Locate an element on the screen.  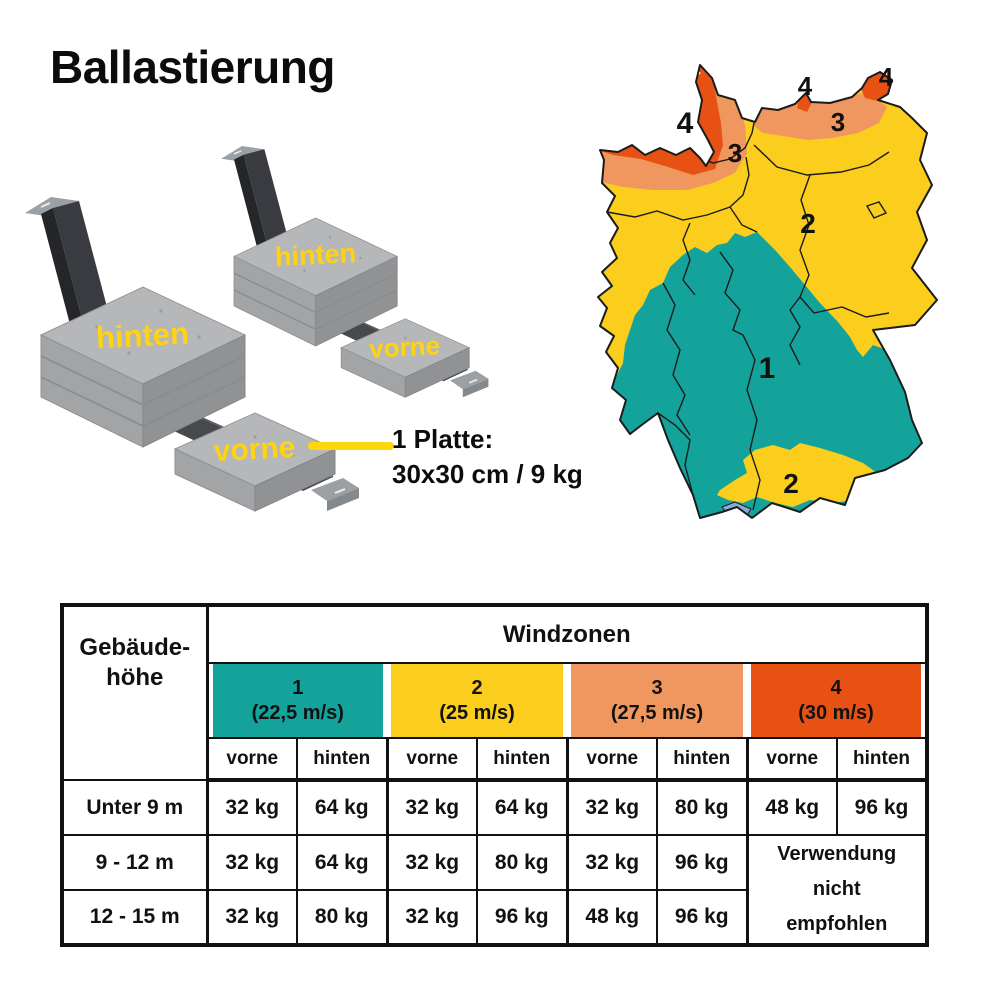
zone4-header-cell: 4 (30 m/s) is located at coordinates (837, 700).